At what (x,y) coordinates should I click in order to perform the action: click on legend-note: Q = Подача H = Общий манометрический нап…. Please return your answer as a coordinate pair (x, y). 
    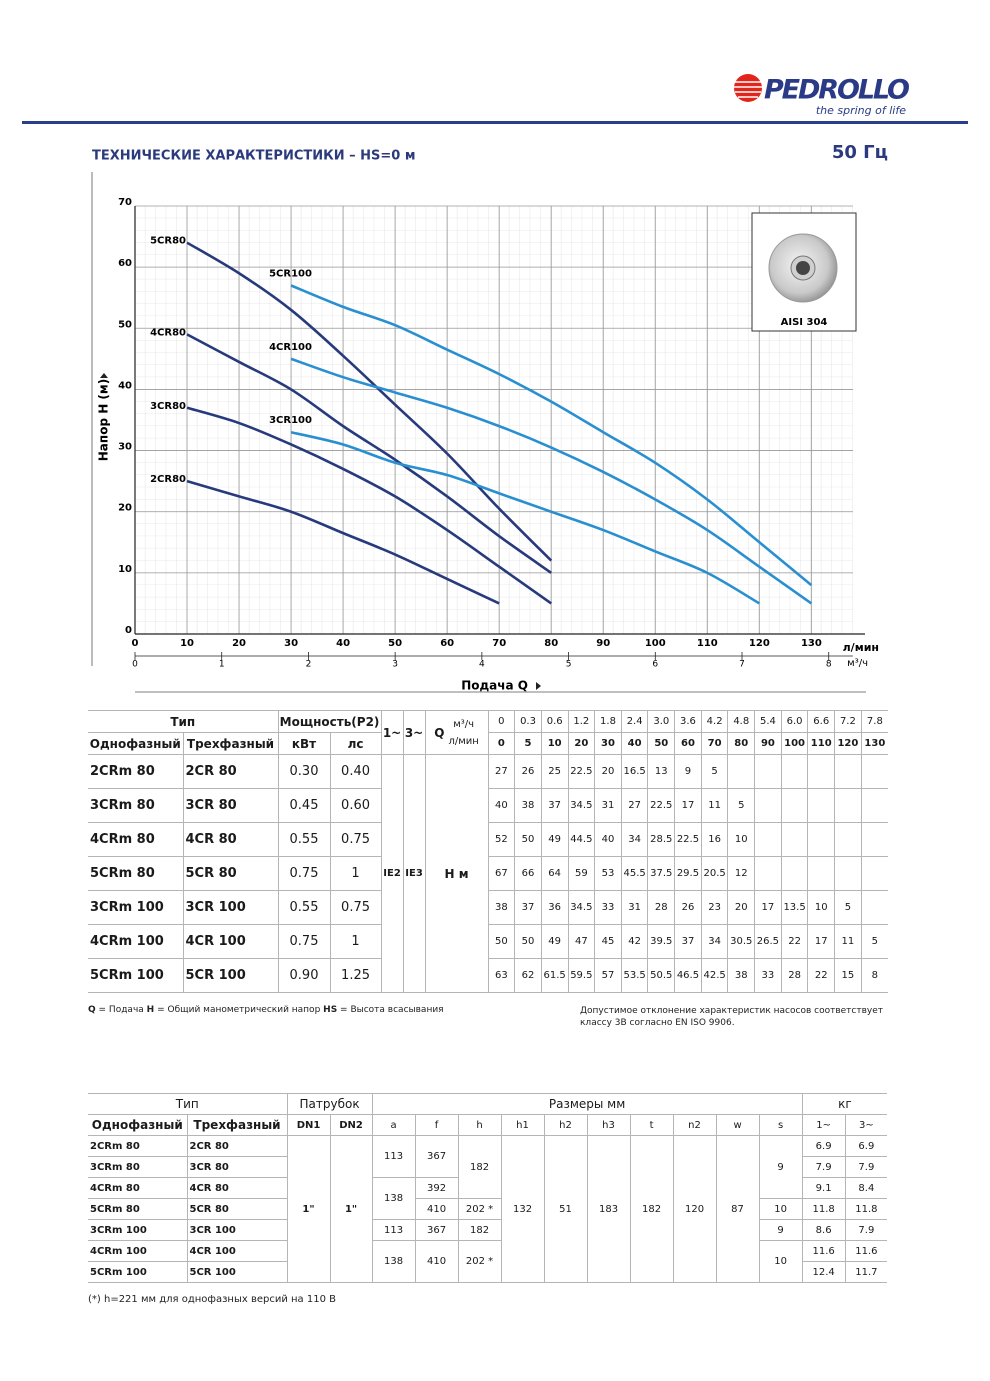
    Looking at the image, I should click on (266, 1010).